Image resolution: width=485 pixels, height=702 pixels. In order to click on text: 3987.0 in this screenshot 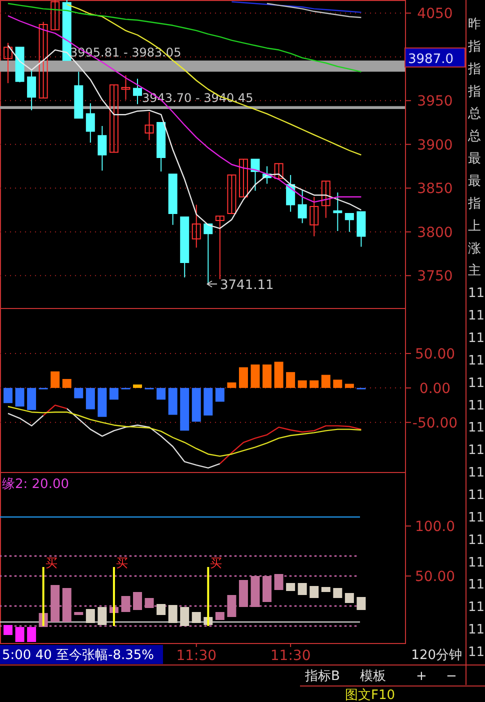, I will do `click(431, 59)`.